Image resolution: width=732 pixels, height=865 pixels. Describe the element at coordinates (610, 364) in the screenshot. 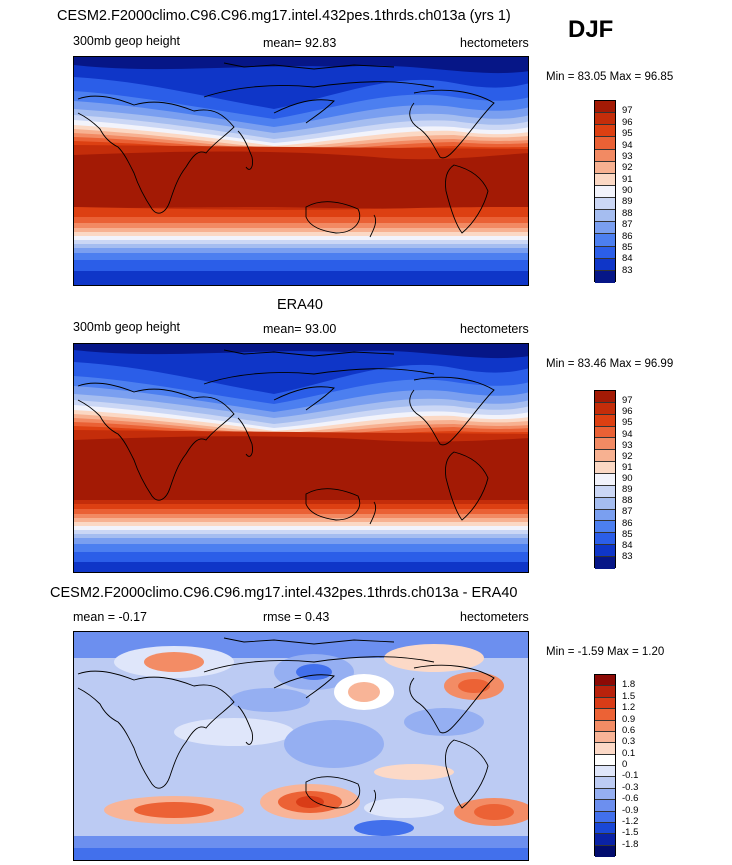

I see `panel-2-minmax: Min = 83.46 Max = 96.99` at that location.